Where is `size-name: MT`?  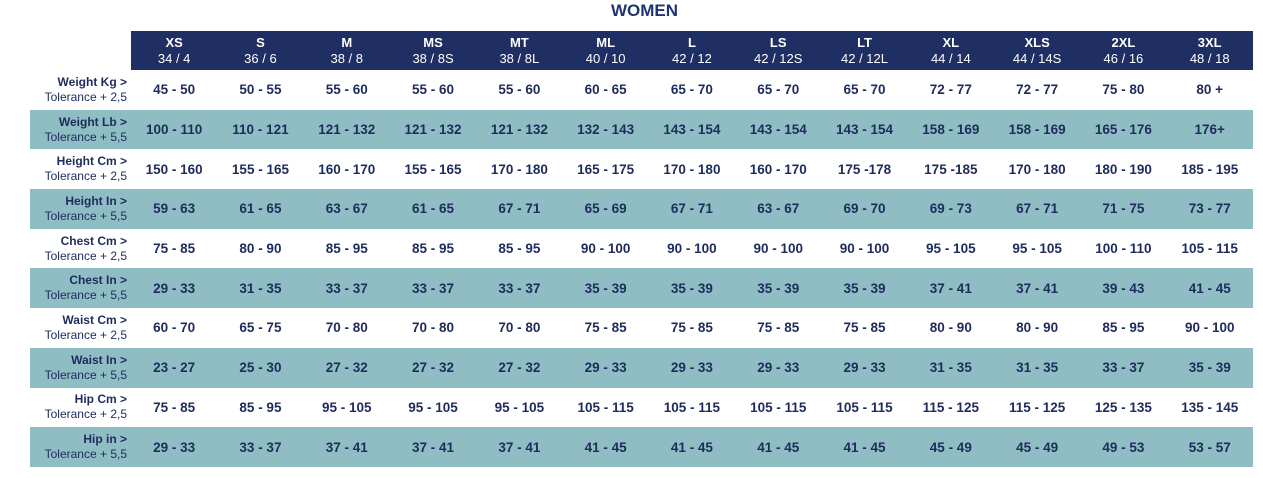
size-name: MT is located at coordinates (519, 42).